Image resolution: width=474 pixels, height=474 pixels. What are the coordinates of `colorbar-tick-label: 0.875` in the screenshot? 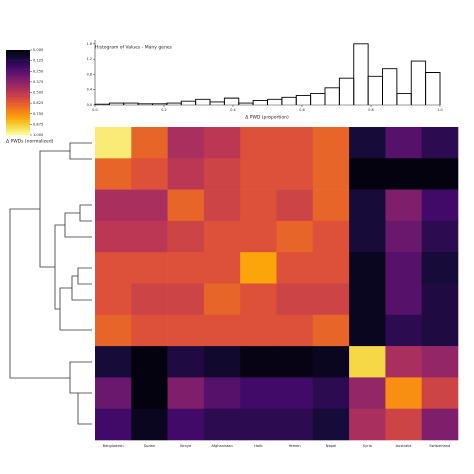 It's located at (38, 124).